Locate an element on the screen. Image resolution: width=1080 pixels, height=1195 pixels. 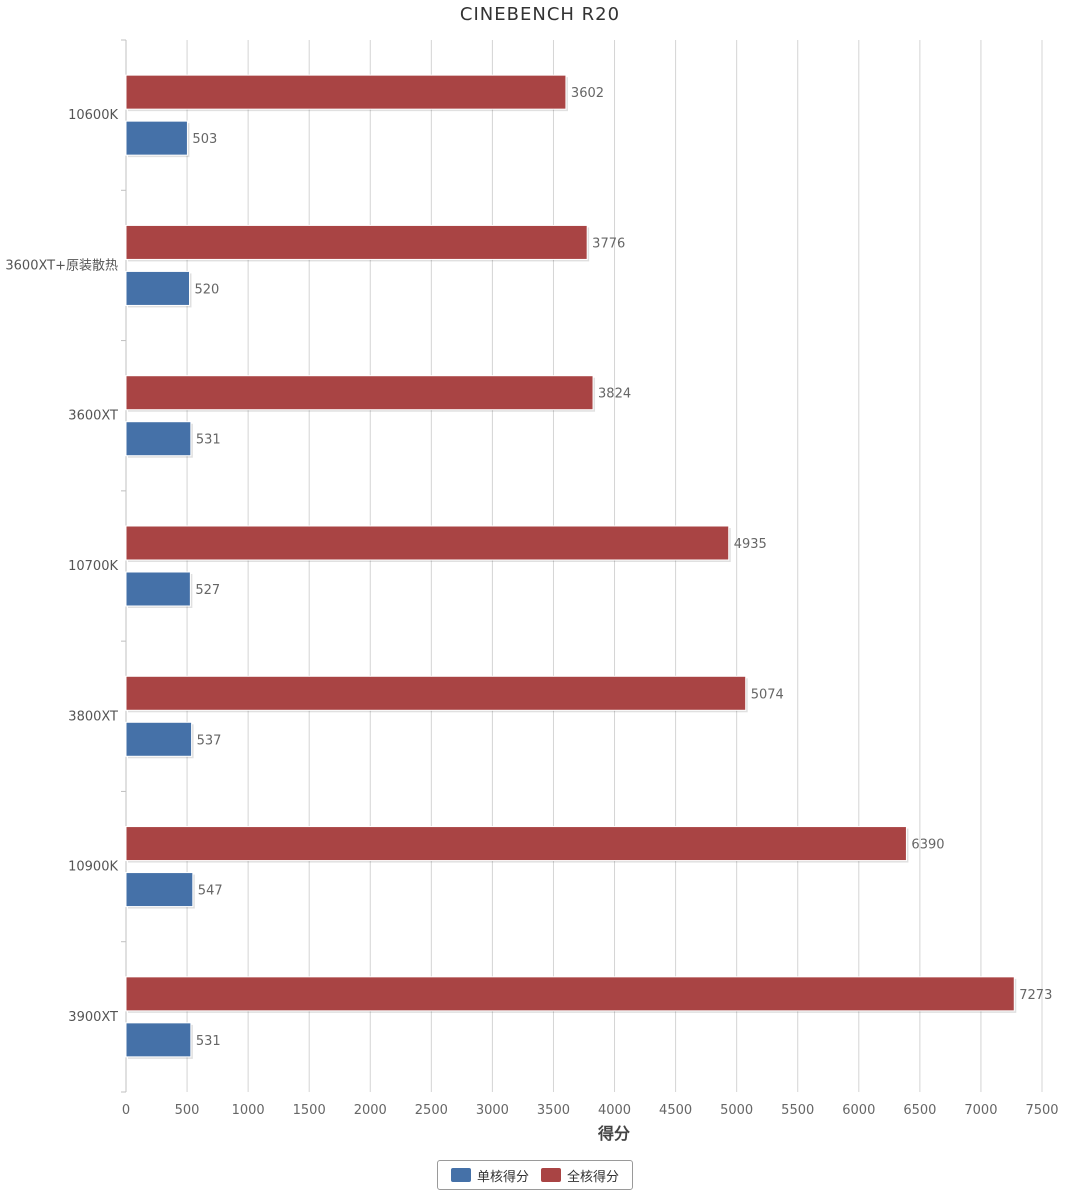
category-label: 10900K is located at coordinates (93, 867).